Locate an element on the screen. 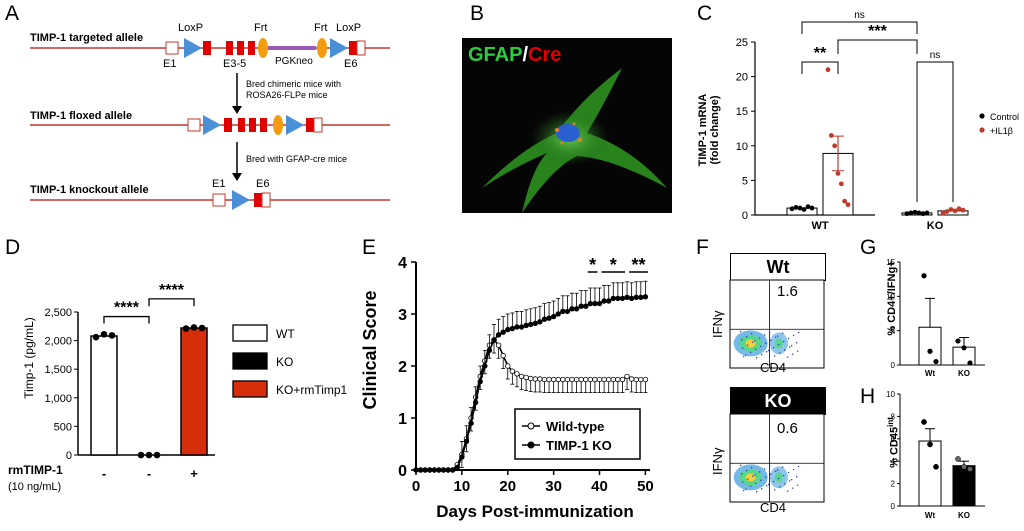  d-ytick-label: 2,500 is located at coordinates (58, 313).